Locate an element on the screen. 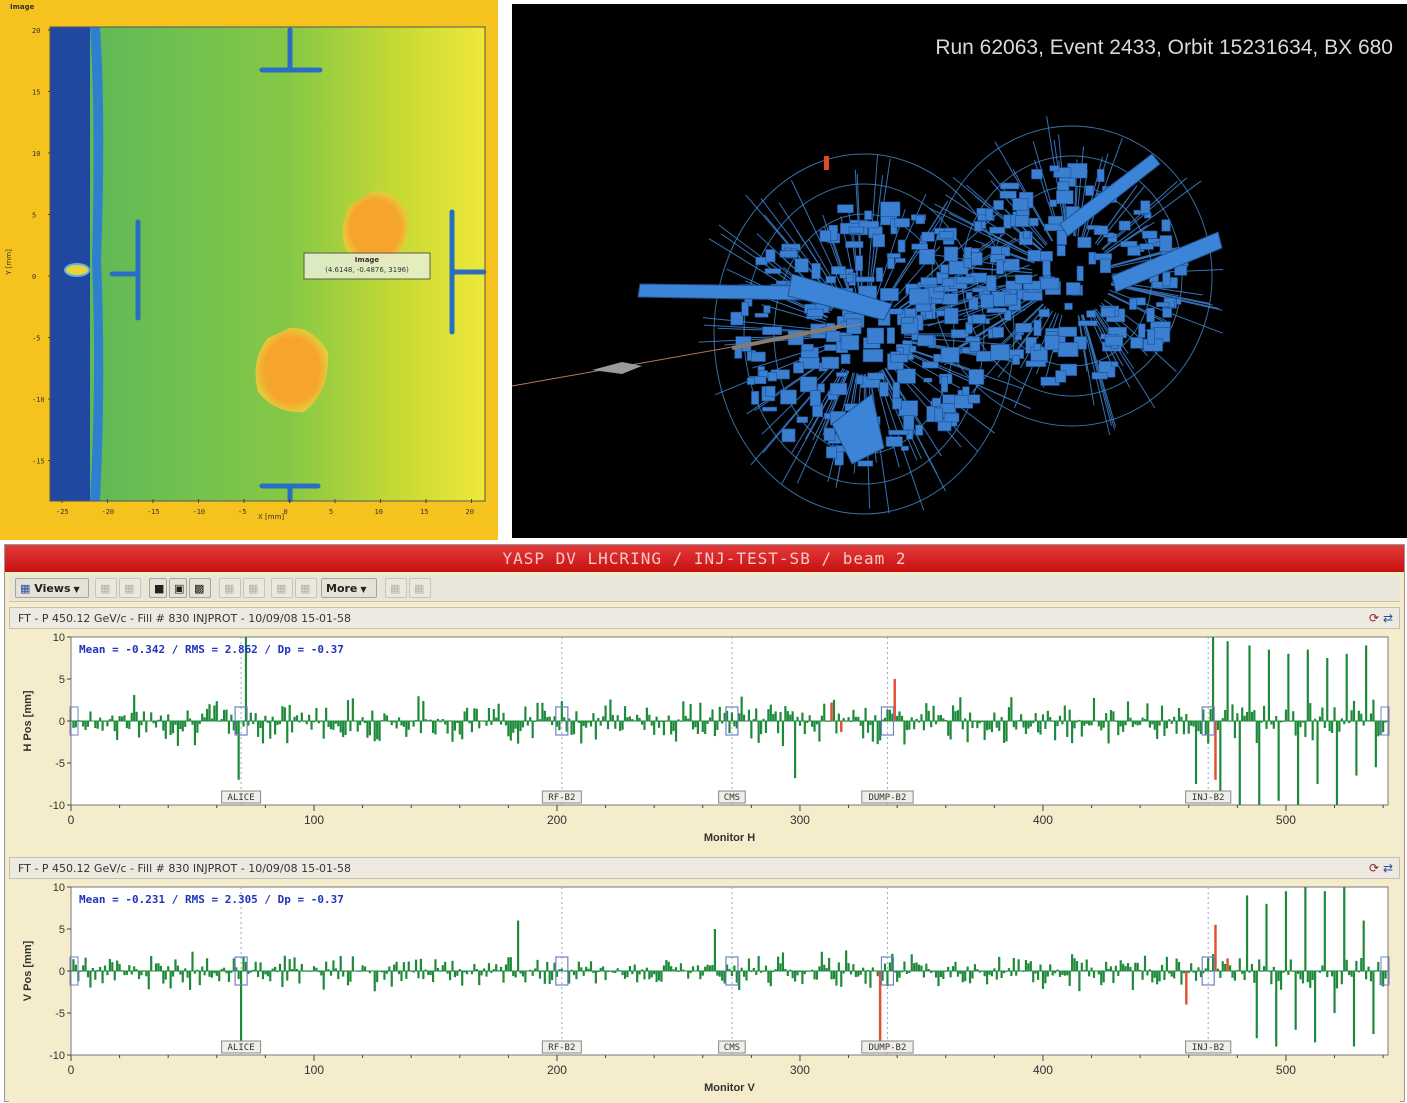 The height and width of the screenshot is (1103, 1407). disabled-tool-button-7: ▦ is located at coordinates (396, 588).